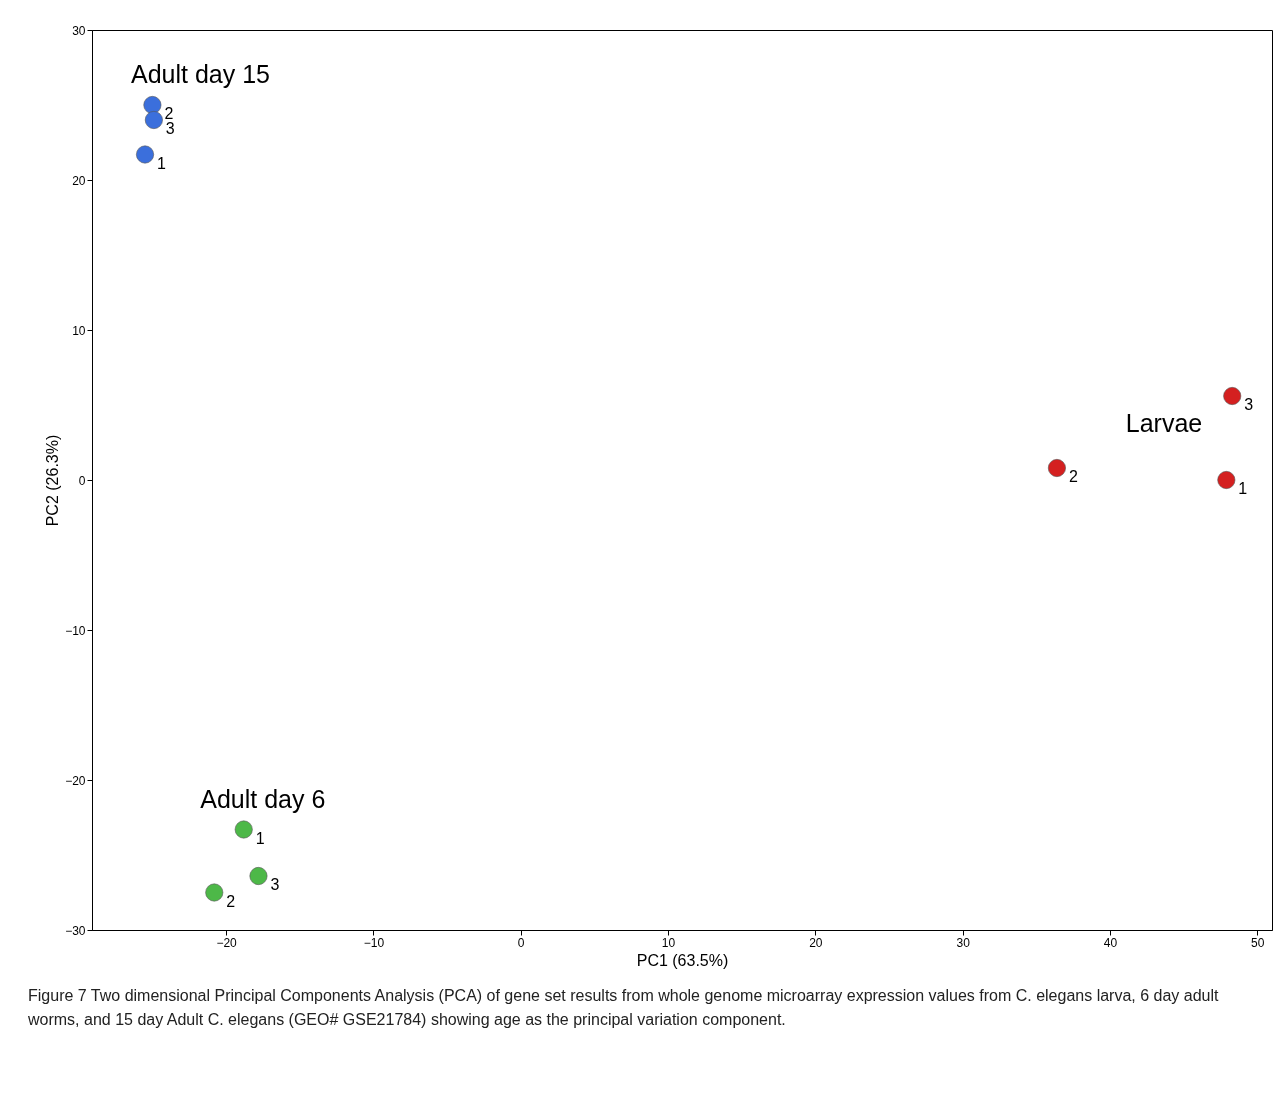 This screenshot has width=1282, height=1101. I want to click on y-axis-title: PC2 (26.3%), so click(53, 480).